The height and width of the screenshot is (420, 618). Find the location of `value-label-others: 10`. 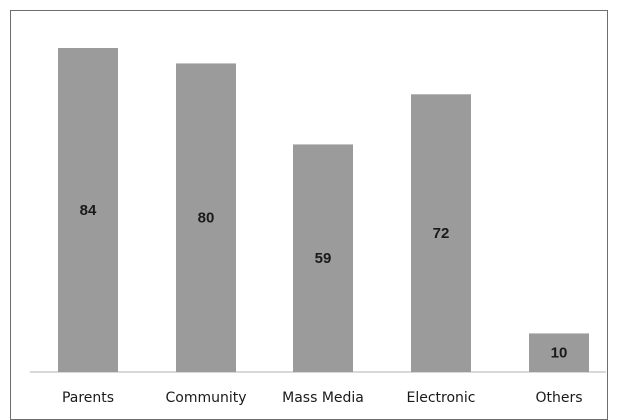

value-label-others: 10 is located at coordinates (559, 353).